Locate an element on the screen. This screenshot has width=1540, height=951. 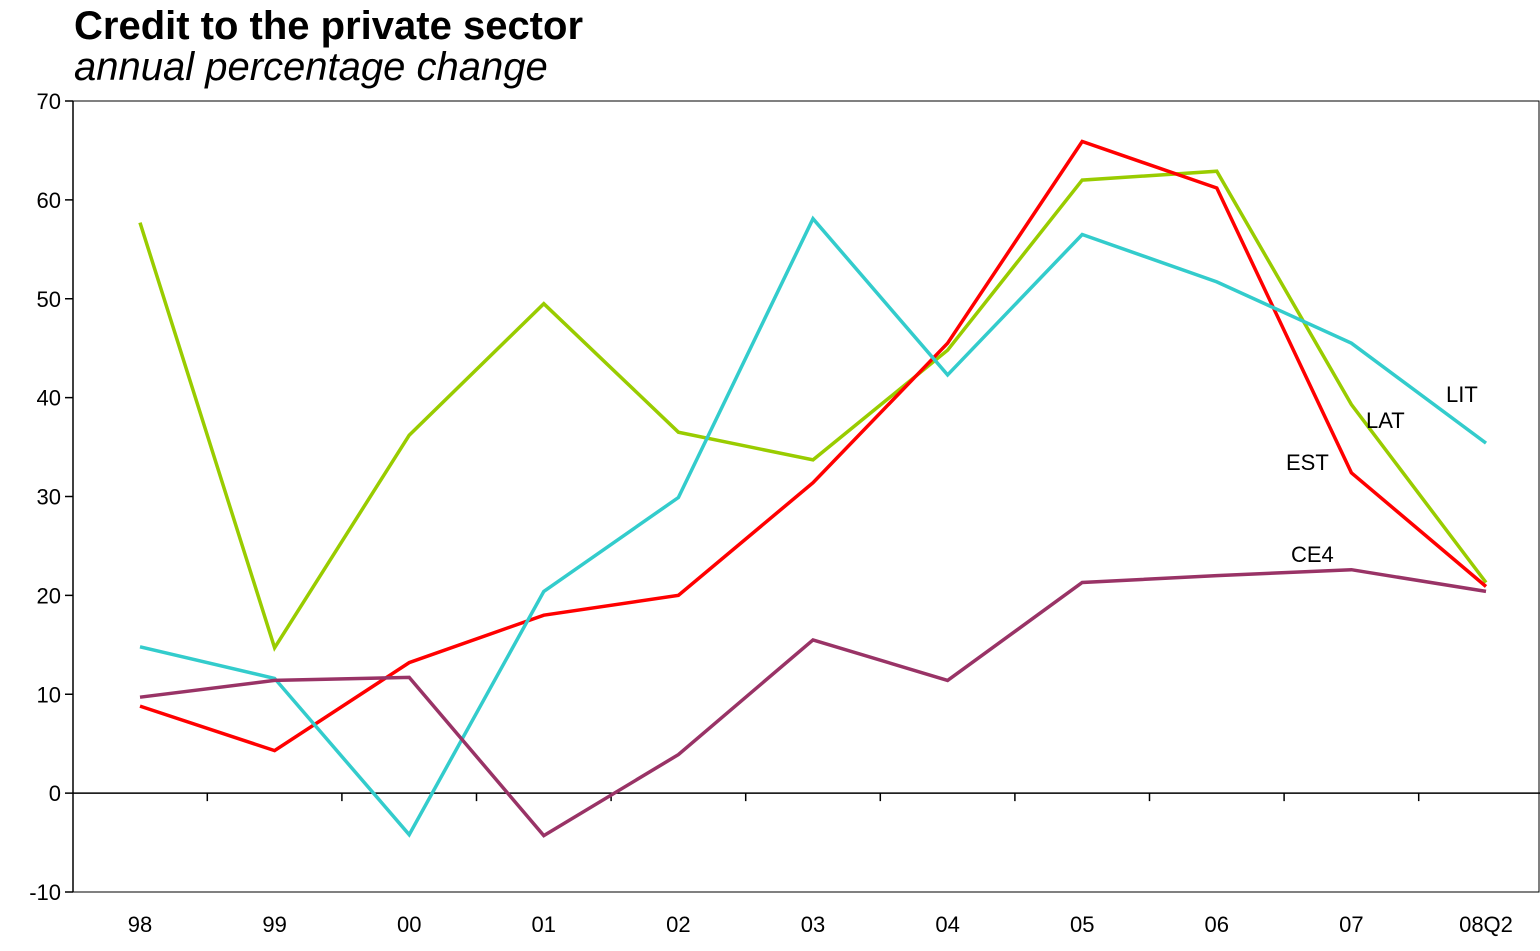
chart-subtitle: annual percentage change is located at coordinates (311, 67).